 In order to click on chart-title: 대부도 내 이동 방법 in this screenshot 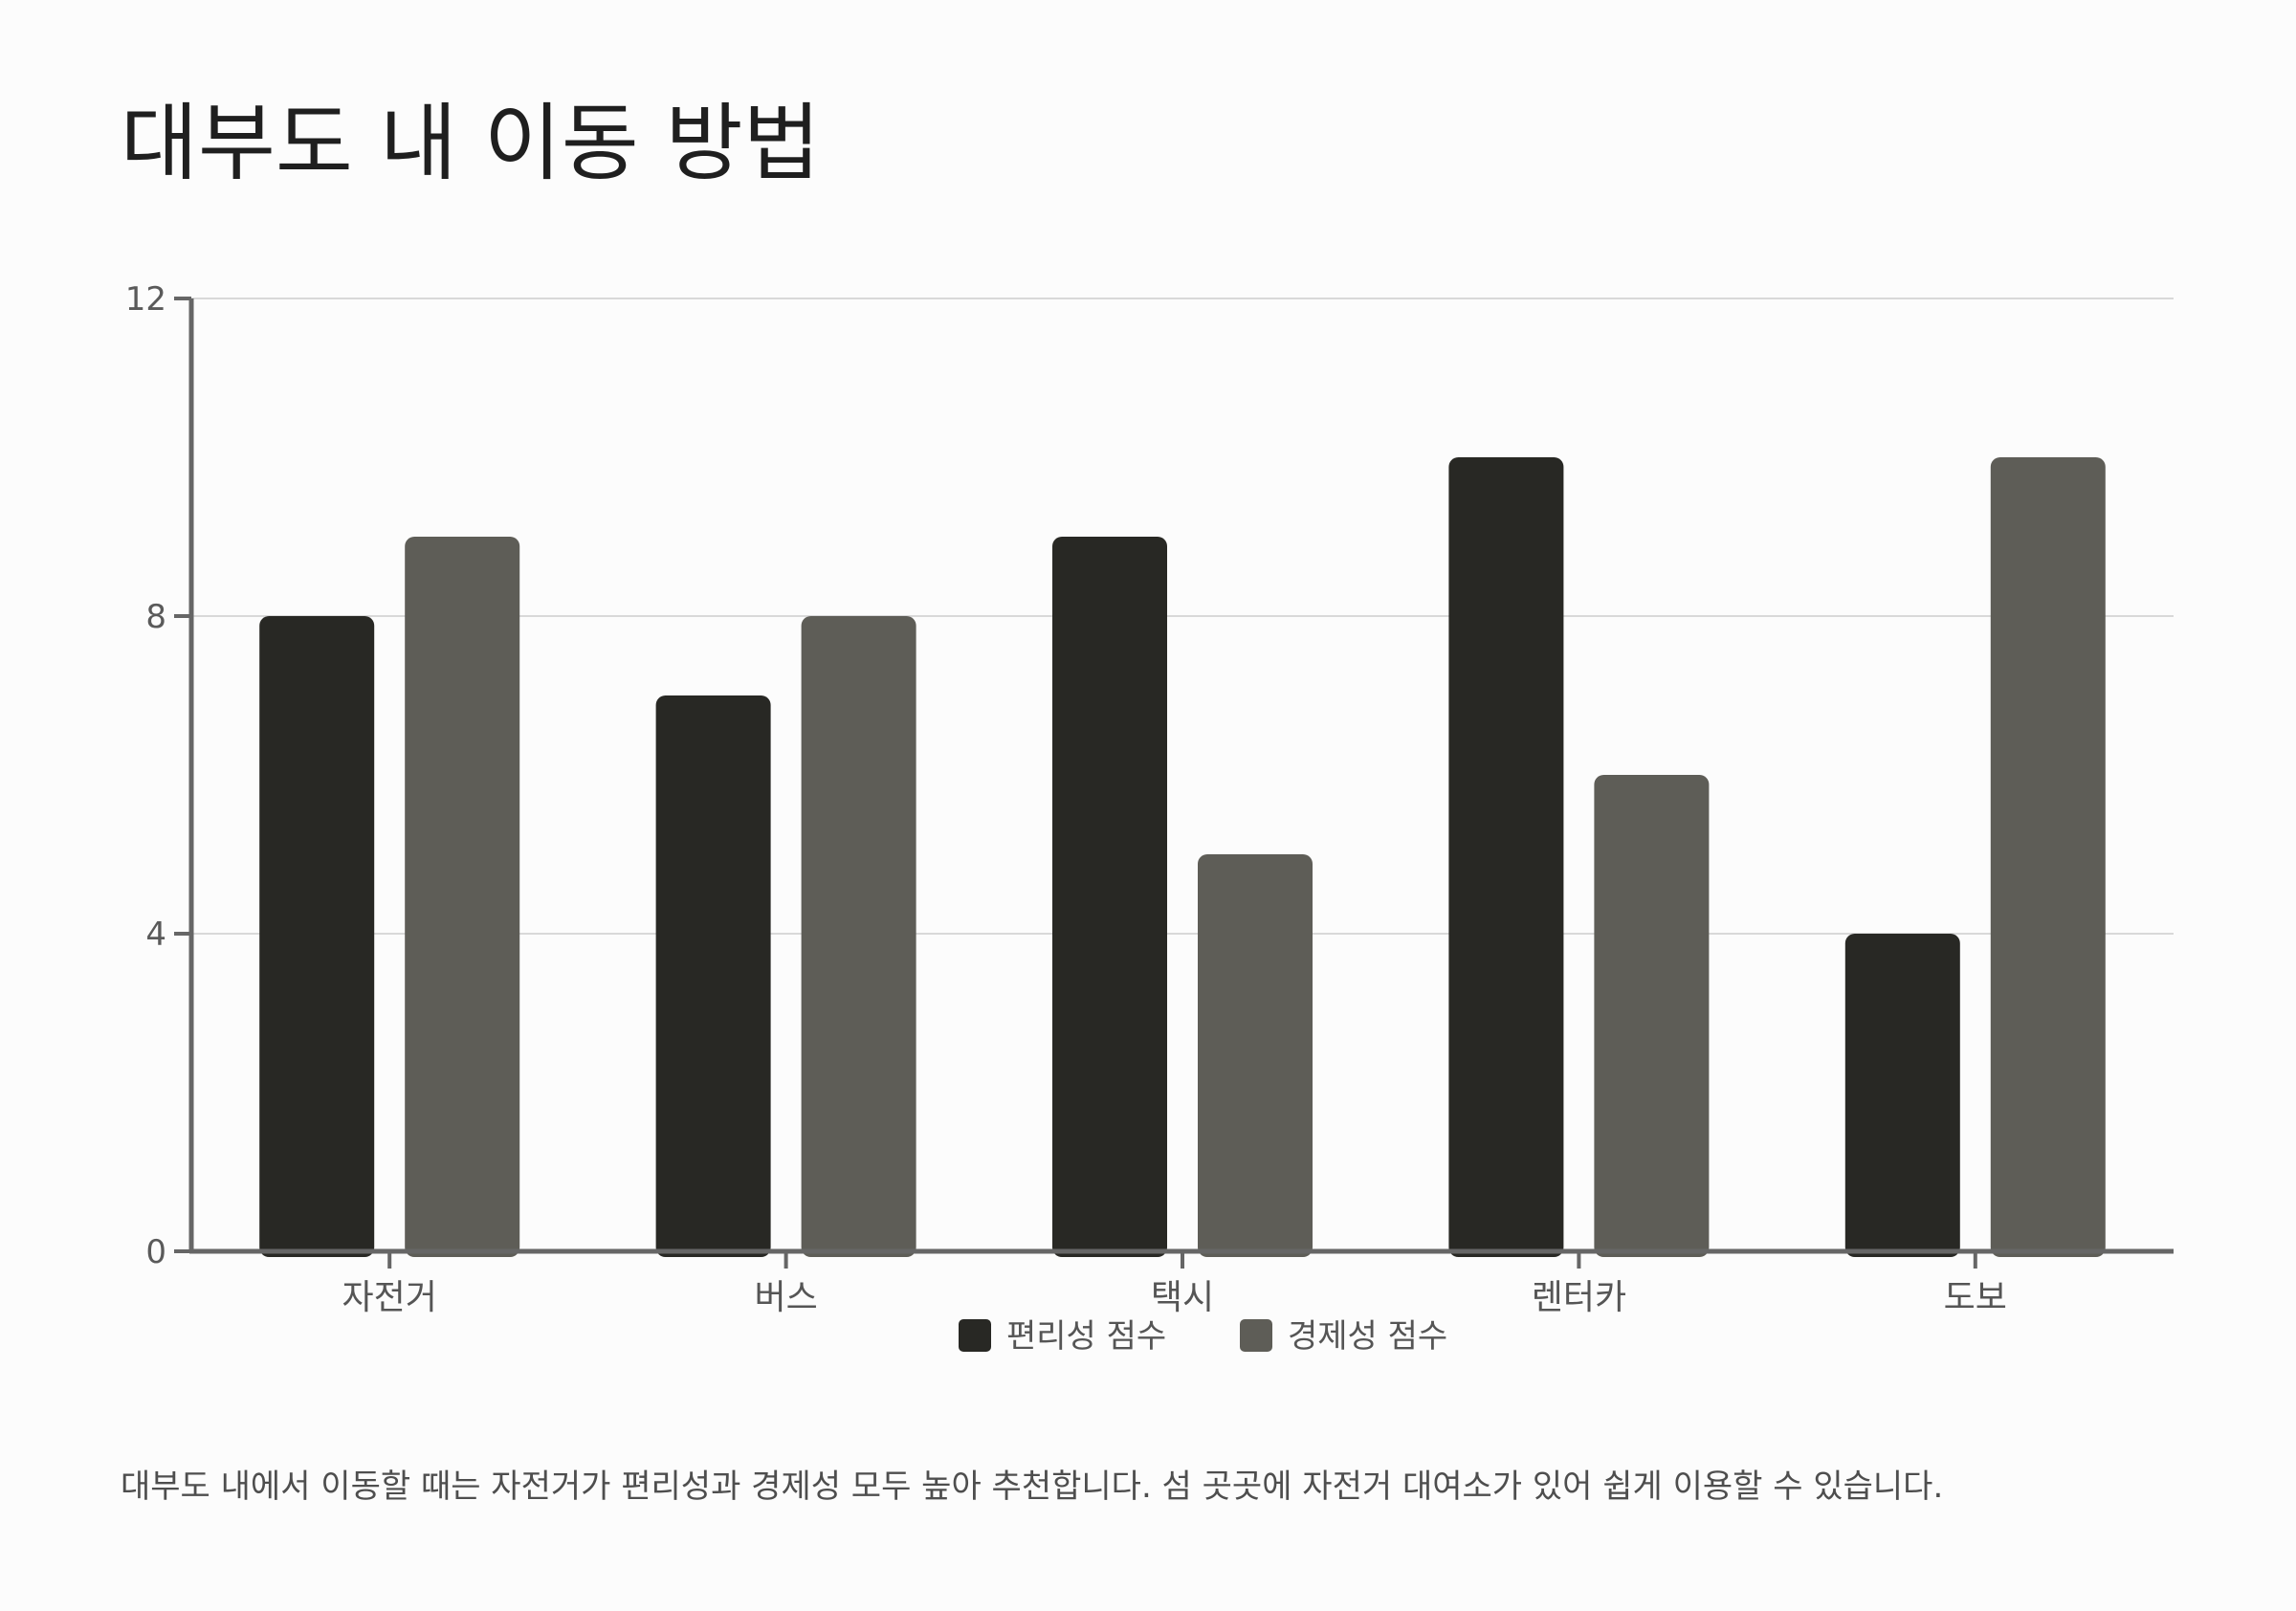, I will do `click(471, 143)`.